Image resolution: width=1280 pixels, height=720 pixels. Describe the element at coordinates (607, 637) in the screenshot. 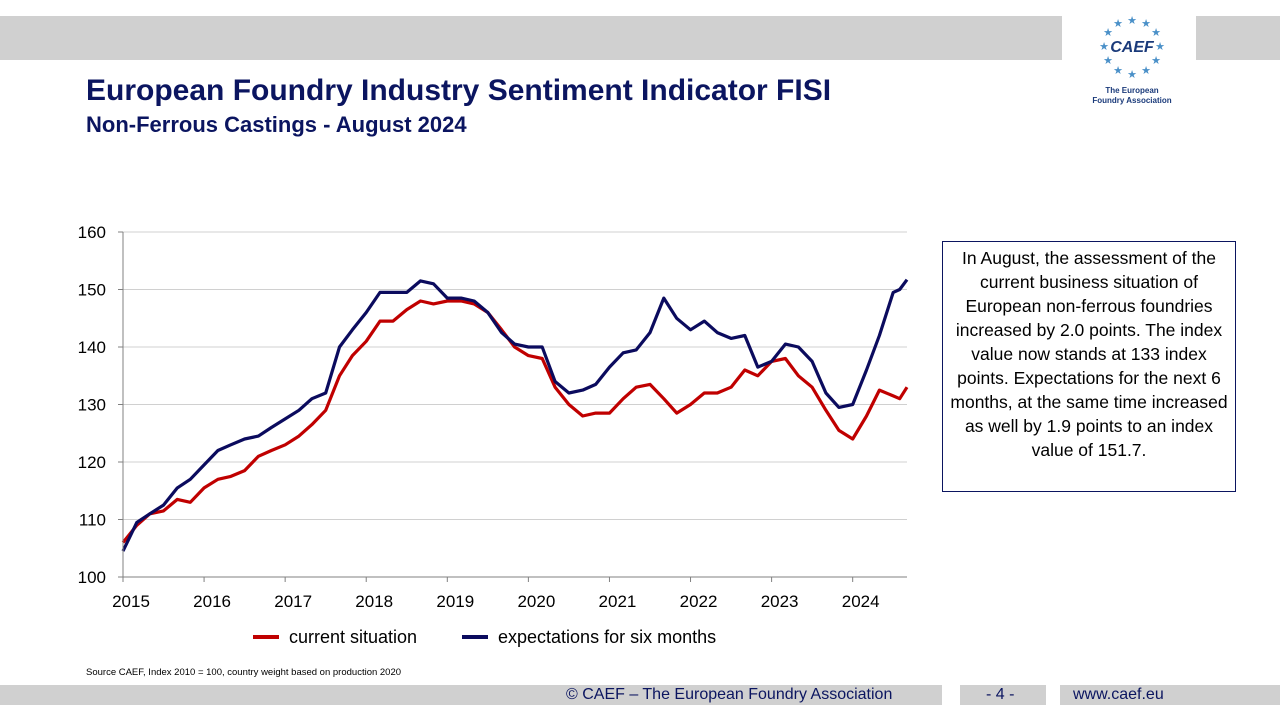

I see `legend-label: expectations for six months` at that location.